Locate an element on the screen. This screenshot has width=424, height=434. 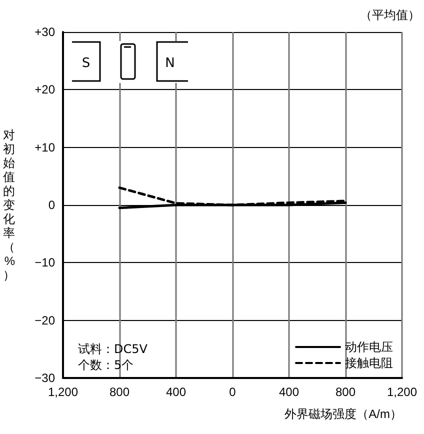
magnet-icon: S N is located at coordinates (130, 62).